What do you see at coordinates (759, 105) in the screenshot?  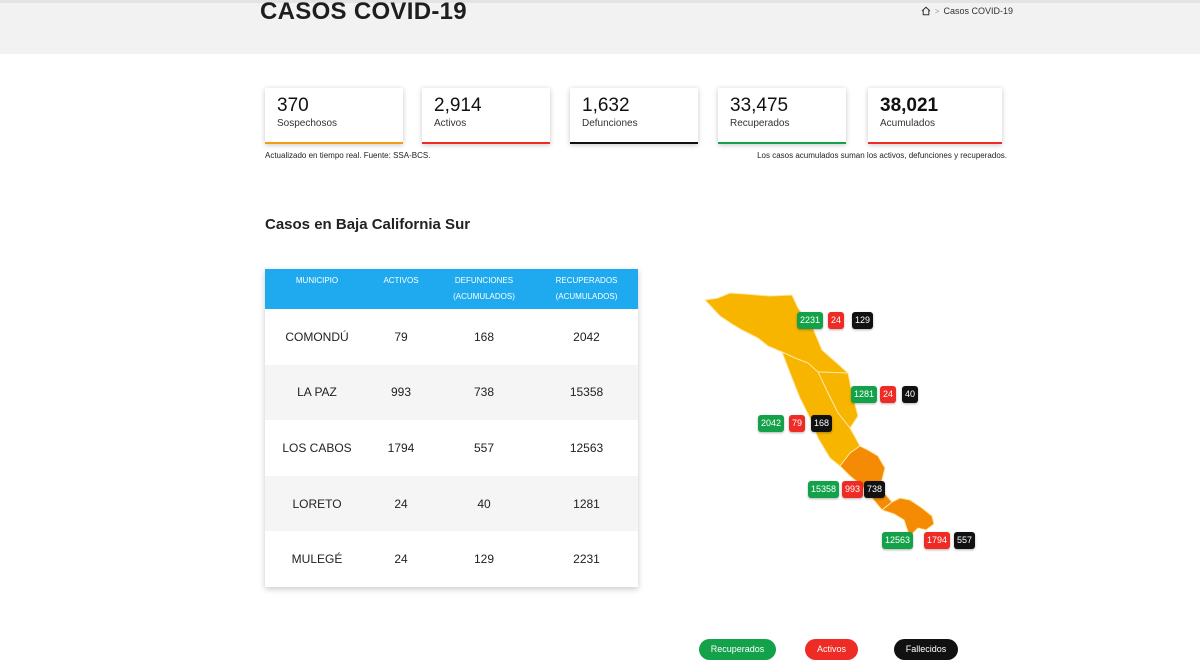 I see `stat-value: 33,475` at bounding box center [759, 105].